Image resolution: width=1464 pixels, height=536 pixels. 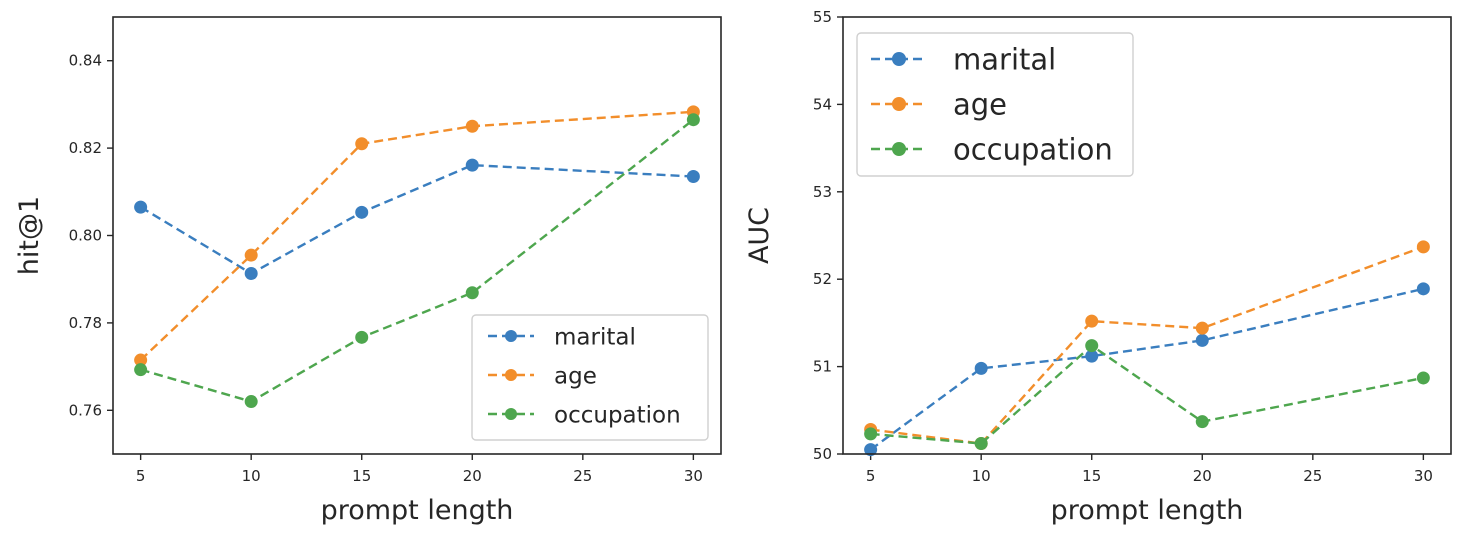 What do you see at coordinates (980, 104) in the screenshot?
I see `right-legend-label-age: age` at bounding box center [980, 104].